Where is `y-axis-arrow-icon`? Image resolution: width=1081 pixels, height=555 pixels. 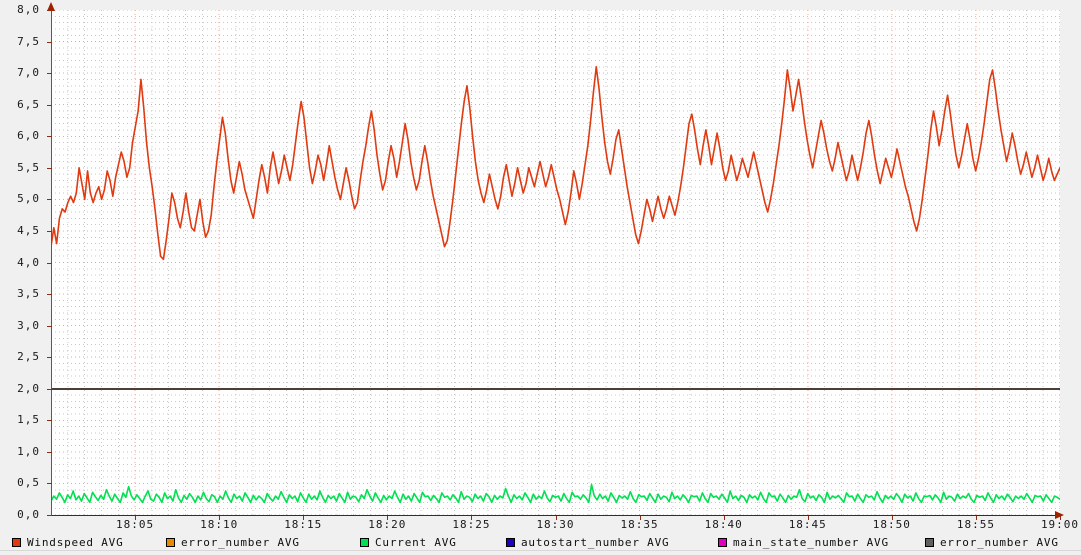 y-axis-arrow-icon is located at coordinates (51, 6).